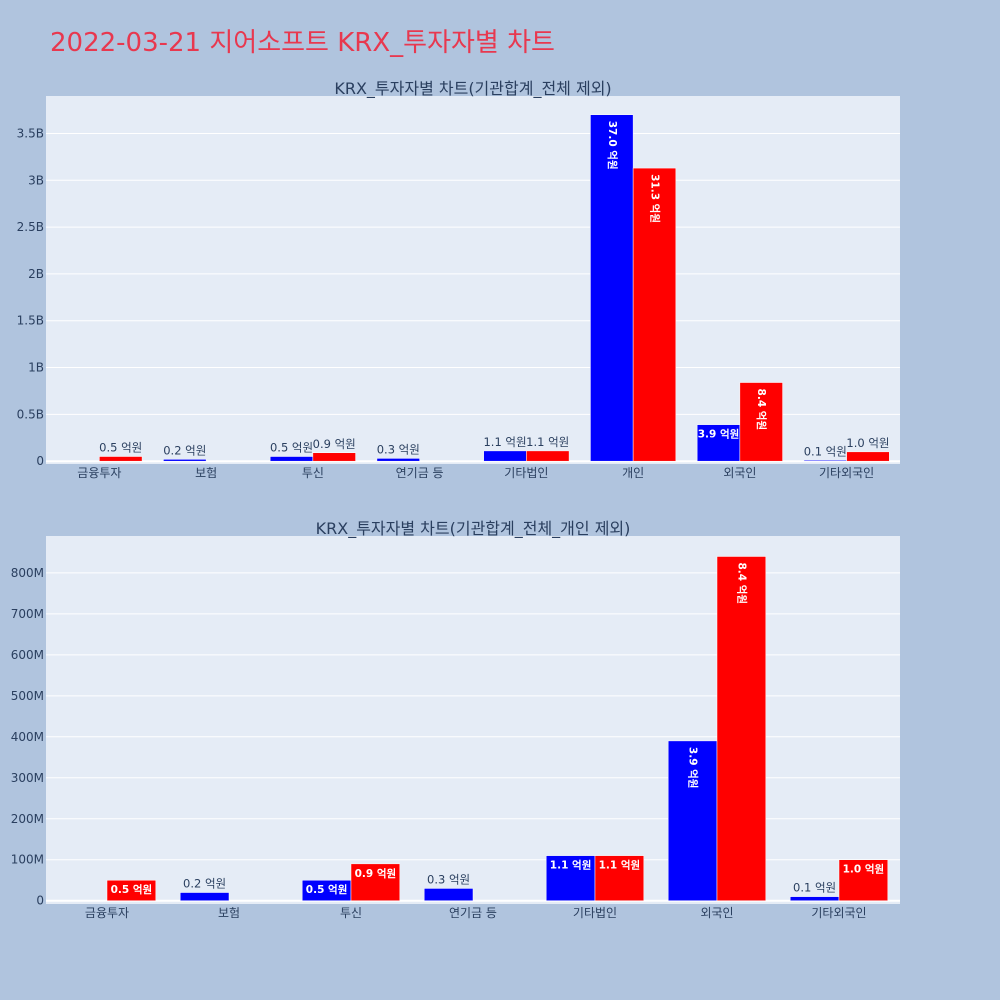 The image size is (1000, 1000). What do you see at coordinates (27, 655) in the screenshot?
I see `y-tick-label: 600M` at bounding box center [27, 655].